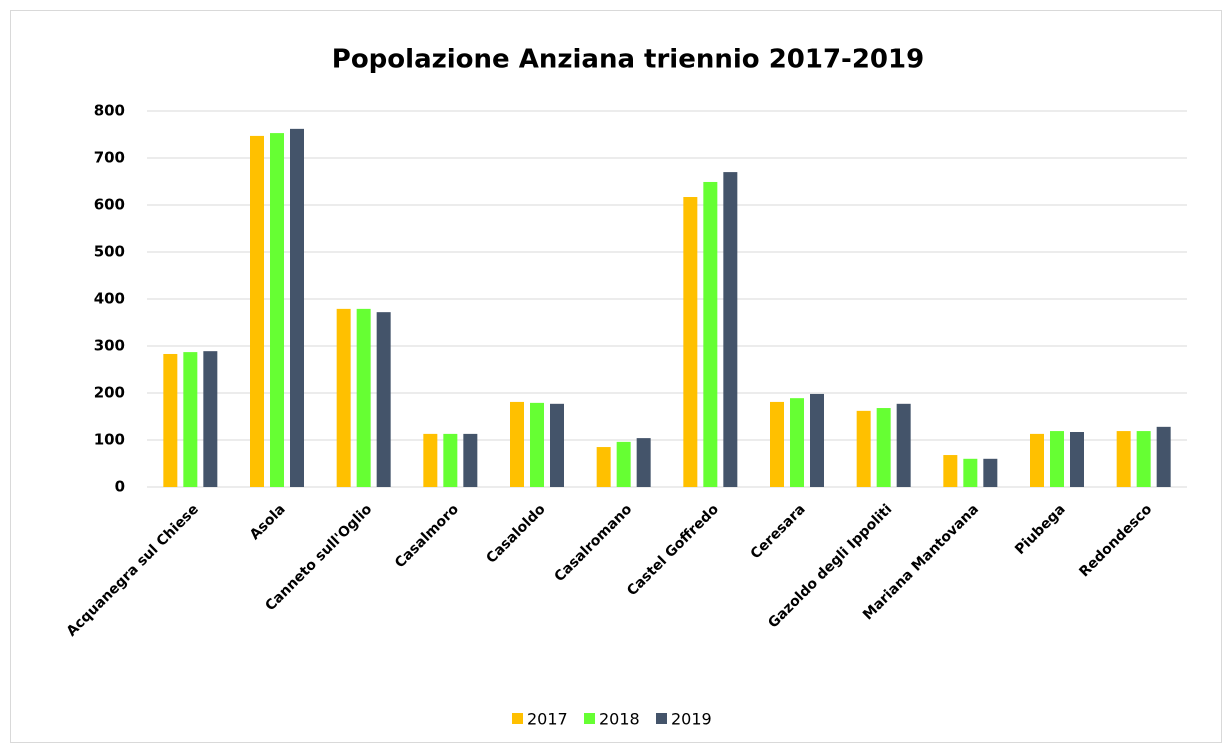 The width and height of the screenshot is (1232, 753). What do you see at coordinates (619, 719) in the screenshot?
I see `legend-label: 2018` at bounding box center [619, 719].